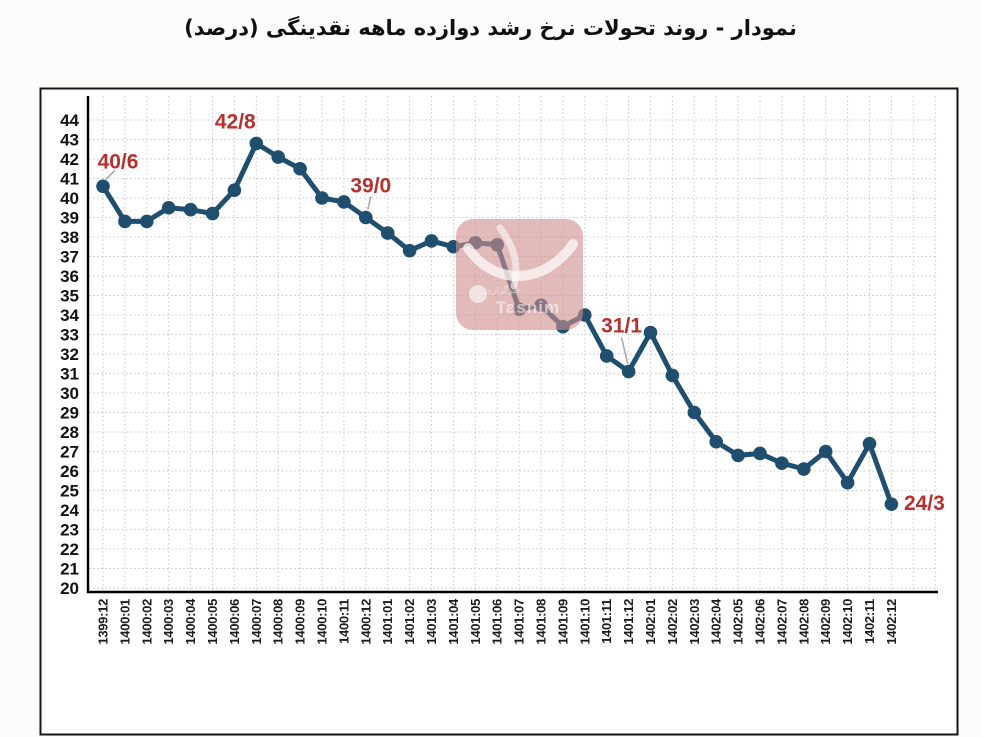 Image resolution: width=981 pixels, height=737 pixels. What do you see at coordinates (103, 622) in the screenshot?
I see `x-tick-label: 1399:12` at bounding box center [103, 622].